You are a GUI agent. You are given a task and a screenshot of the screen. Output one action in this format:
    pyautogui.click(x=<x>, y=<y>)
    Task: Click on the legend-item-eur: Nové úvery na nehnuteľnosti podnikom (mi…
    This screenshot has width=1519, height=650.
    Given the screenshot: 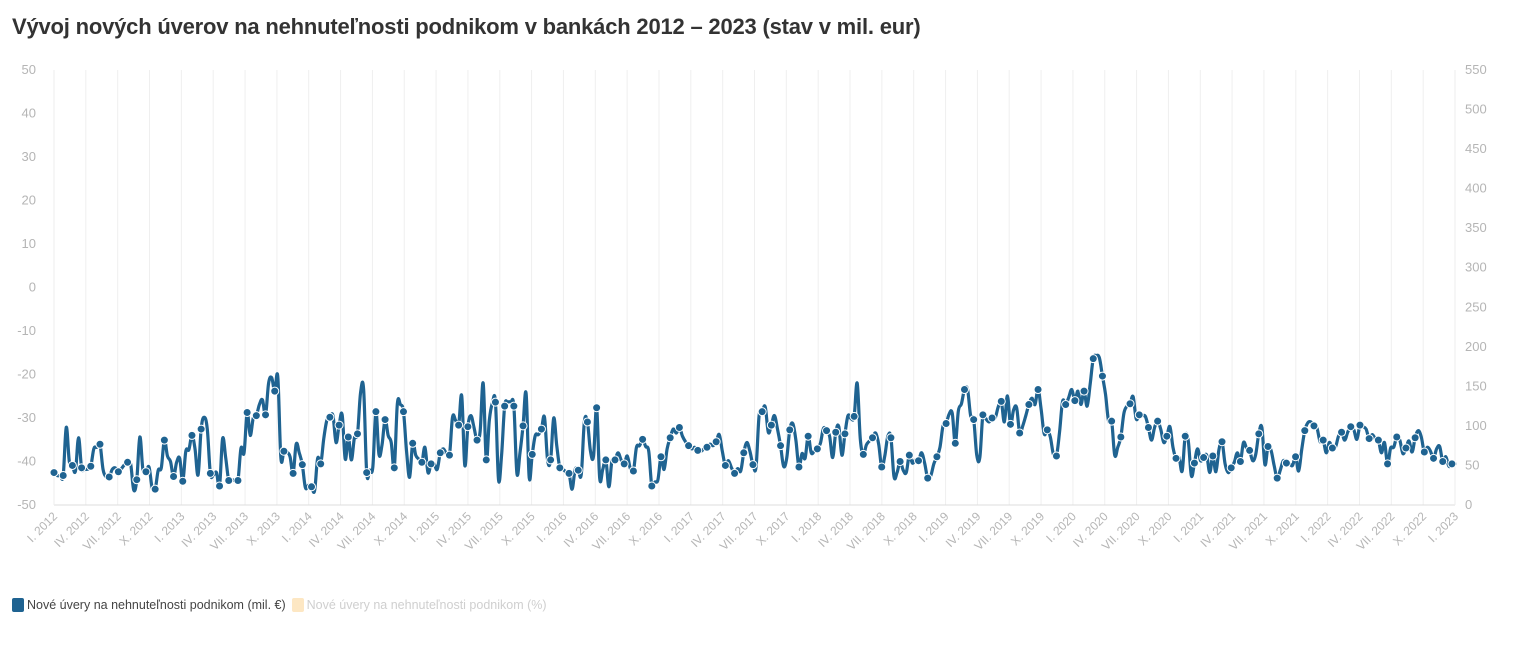 What is the action you would take?
    pyautogui.click(x=149, y=605)
    